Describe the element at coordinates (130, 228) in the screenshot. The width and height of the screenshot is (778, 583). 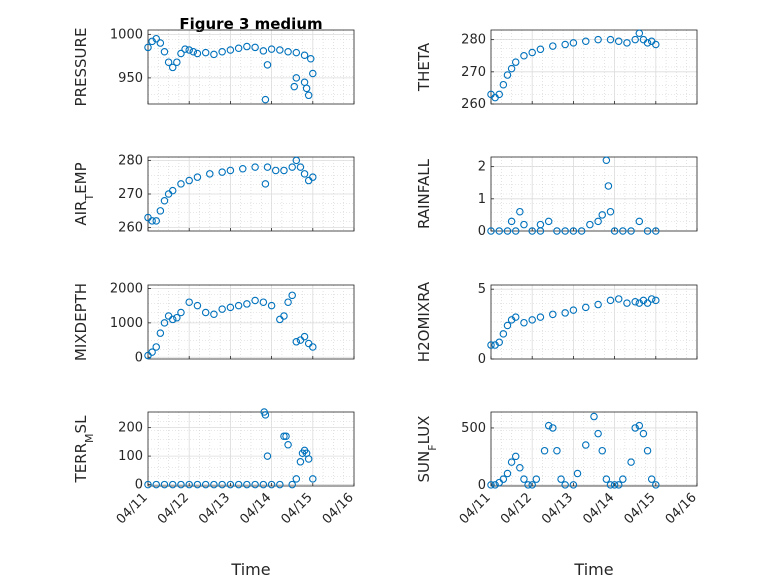
I see `y-tick-label: 260` at that location.